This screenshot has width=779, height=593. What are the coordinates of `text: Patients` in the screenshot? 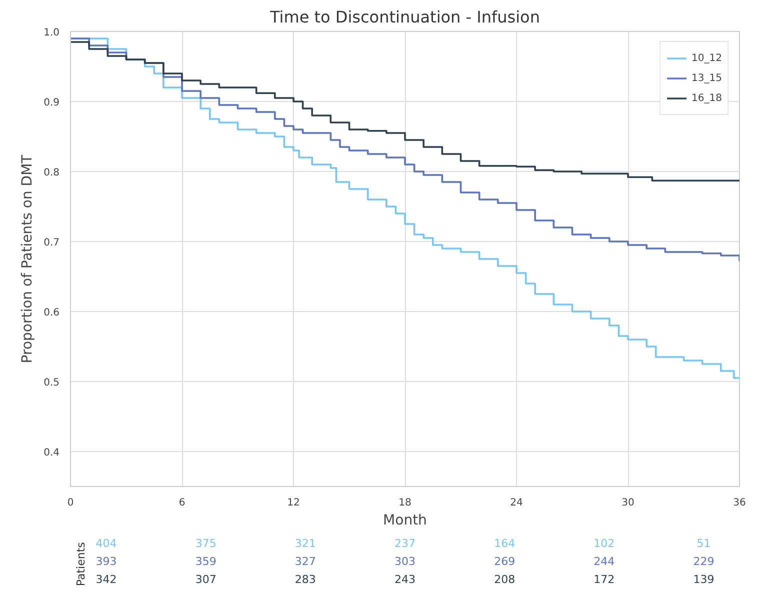 It's located at (81, 564).